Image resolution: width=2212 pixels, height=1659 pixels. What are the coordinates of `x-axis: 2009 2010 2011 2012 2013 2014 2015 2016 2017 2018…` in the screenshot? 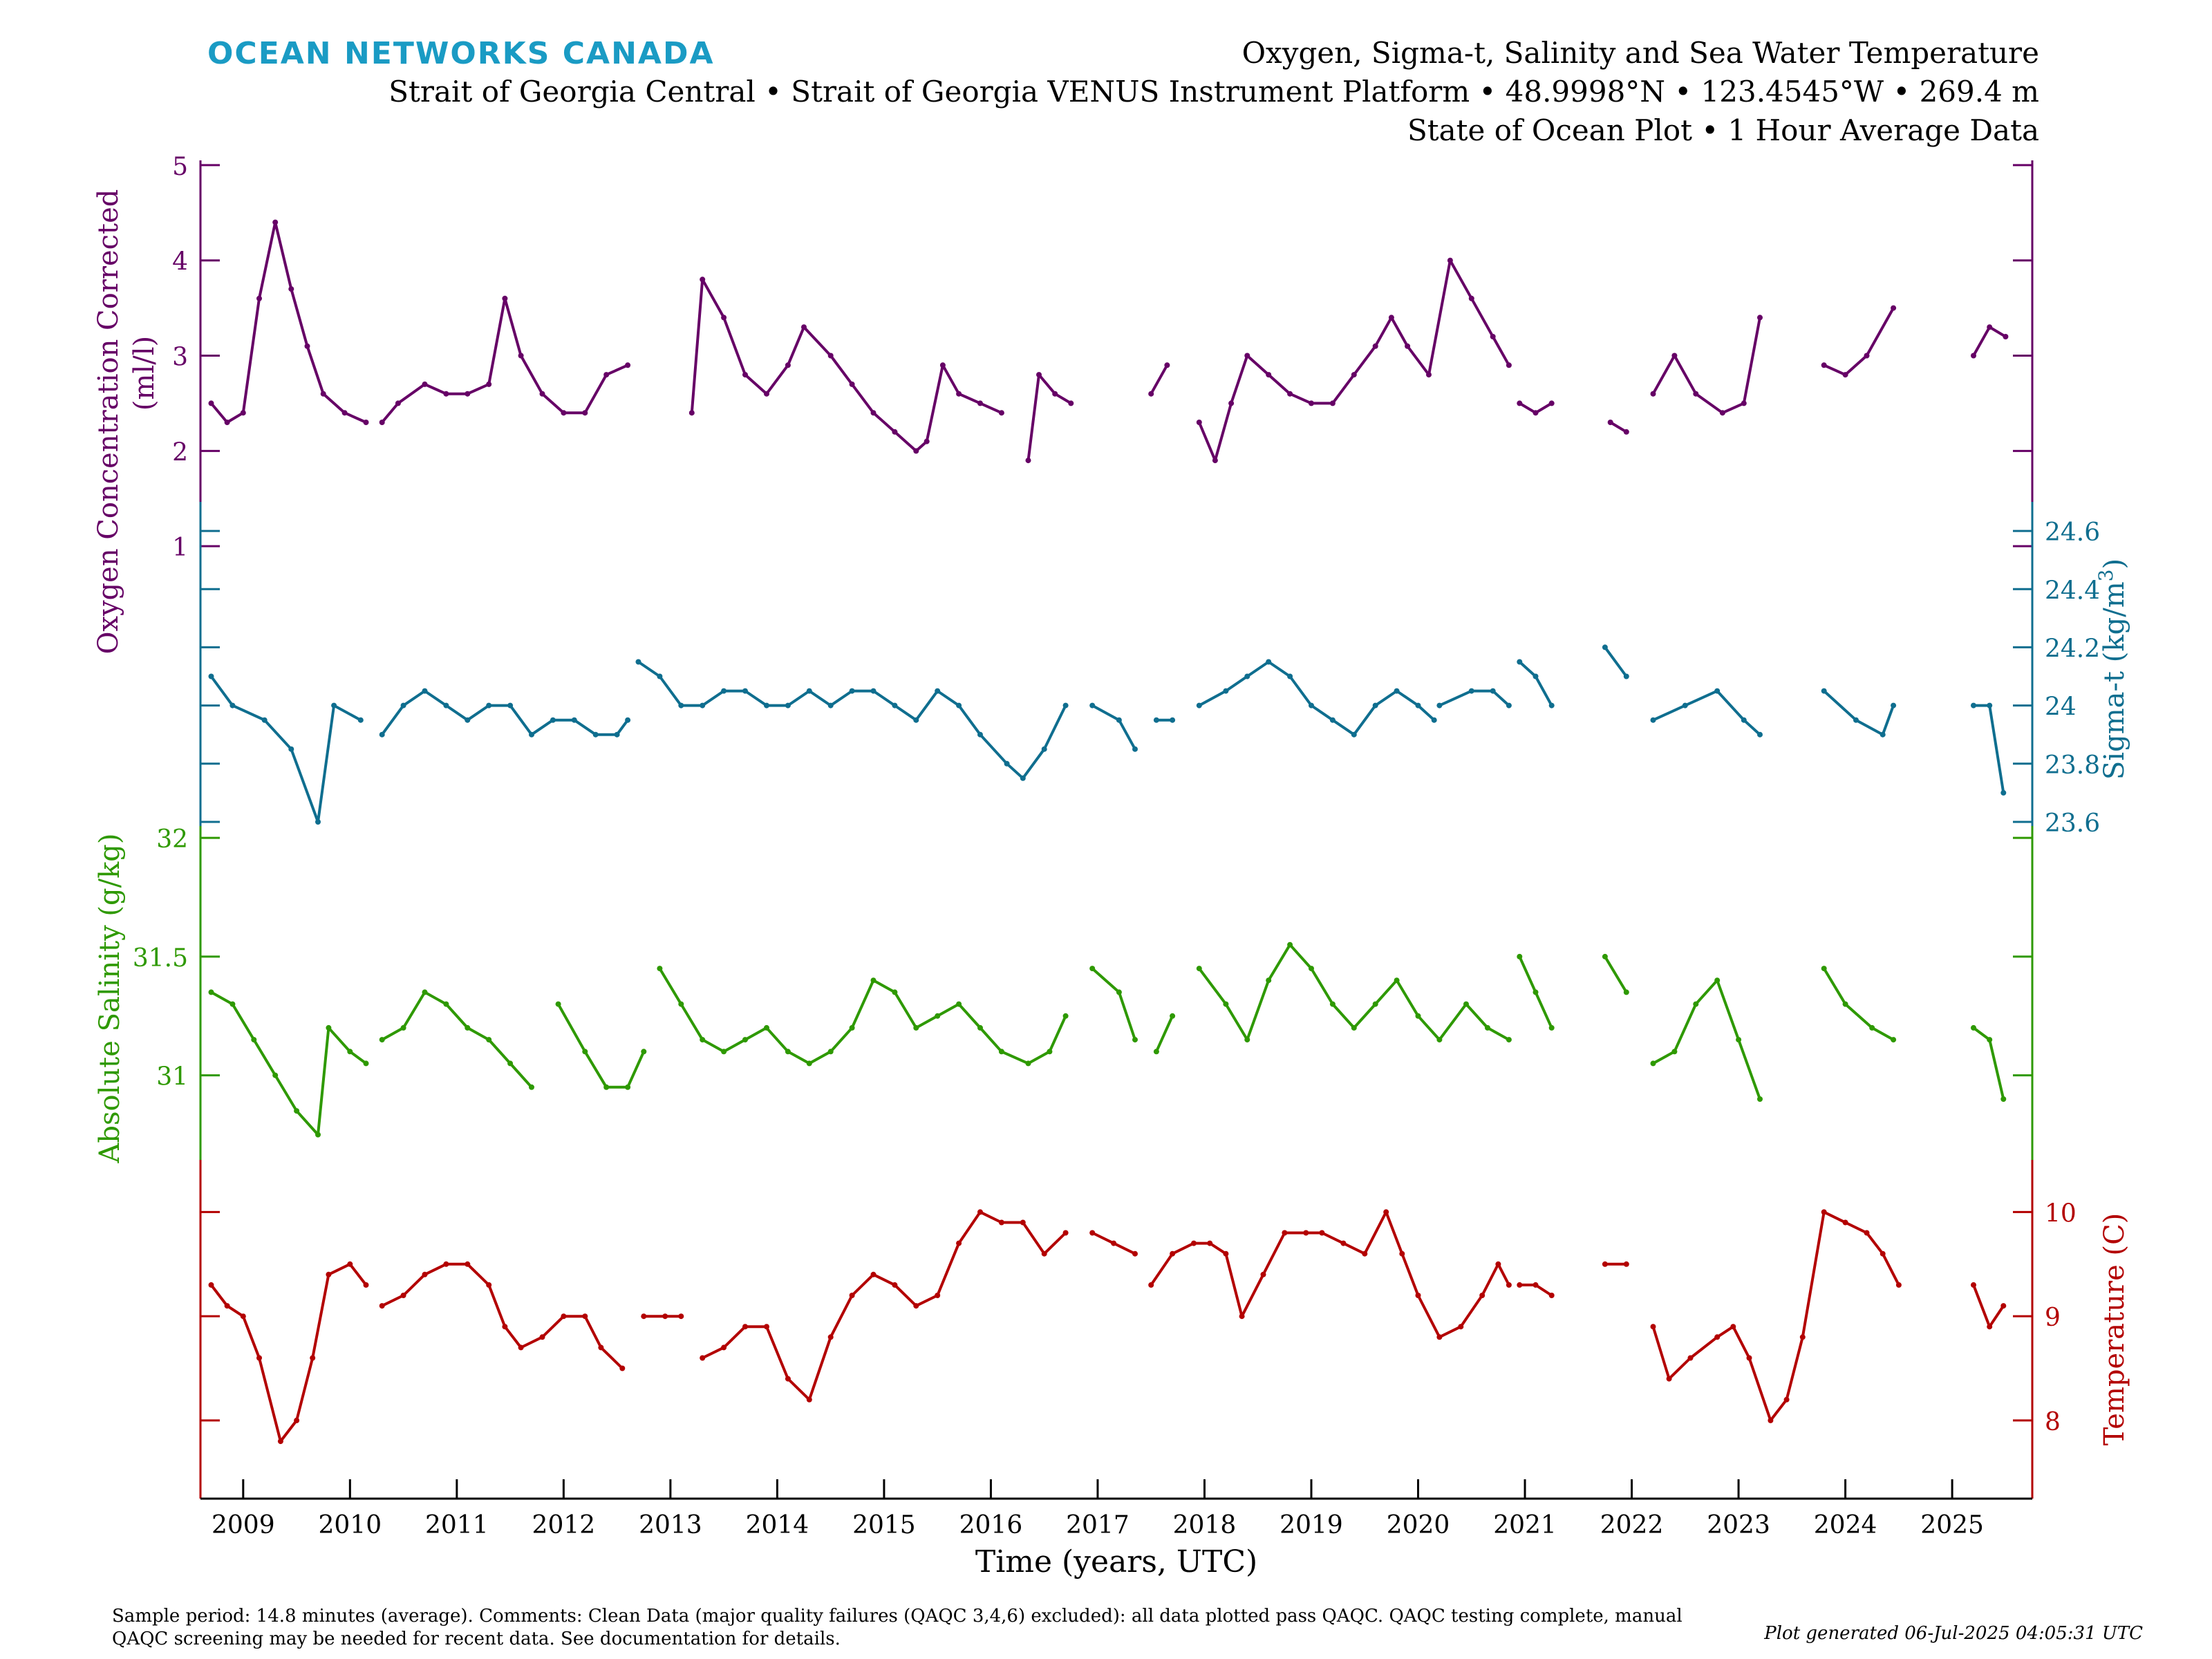 It's located at (1116, 1530).